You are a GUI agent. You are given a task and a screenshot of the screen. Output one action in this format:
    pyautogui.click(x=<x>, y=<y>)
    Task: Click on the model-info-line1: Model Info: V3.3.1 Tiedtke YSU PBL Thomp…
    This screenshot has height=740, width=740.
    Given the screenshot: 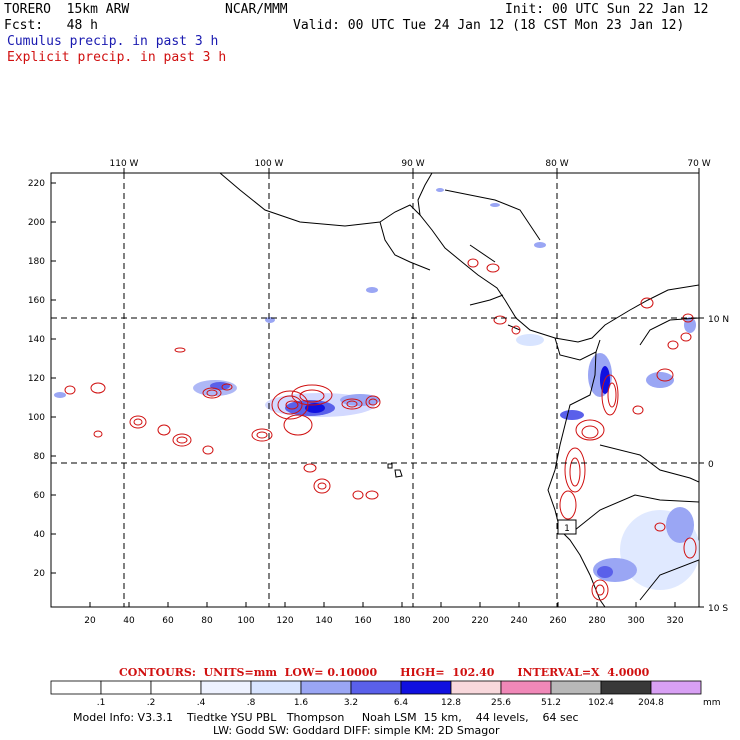 What is the action you would take?
    pyautogui.click(x=326, y=717)
    